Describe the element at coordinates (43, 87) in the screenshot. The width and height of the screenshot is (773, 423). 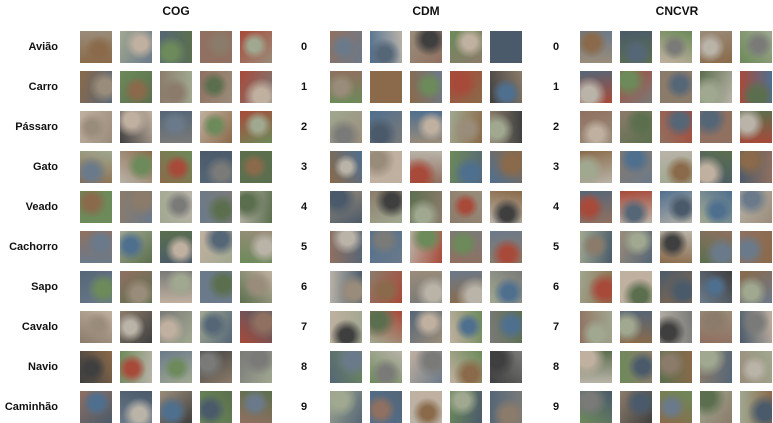
I see `class-label: Carro` at that location.